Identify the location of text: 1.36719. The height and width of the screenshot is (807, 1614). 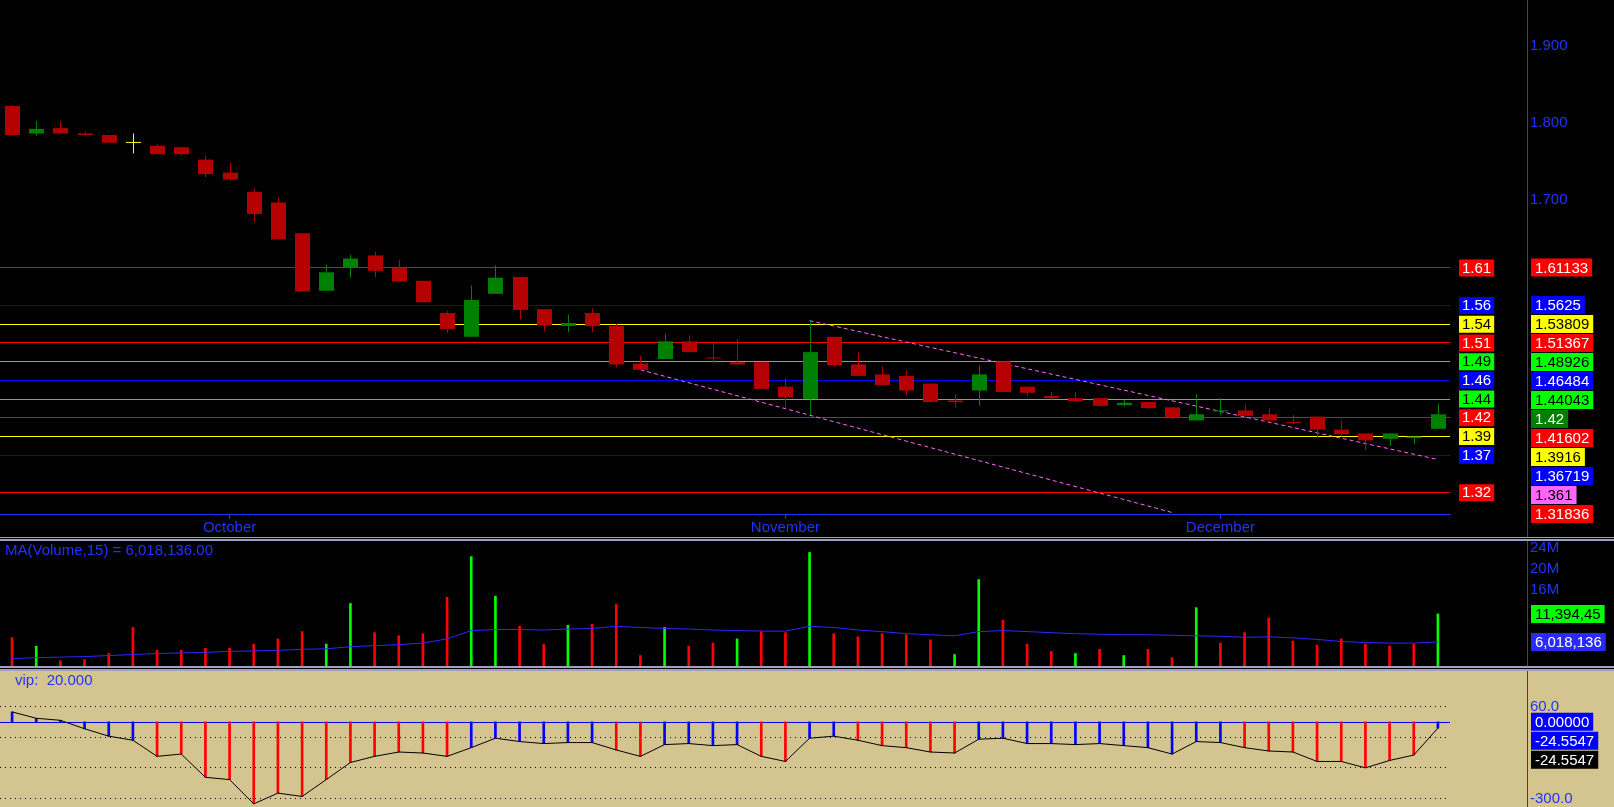
(1562, 476).